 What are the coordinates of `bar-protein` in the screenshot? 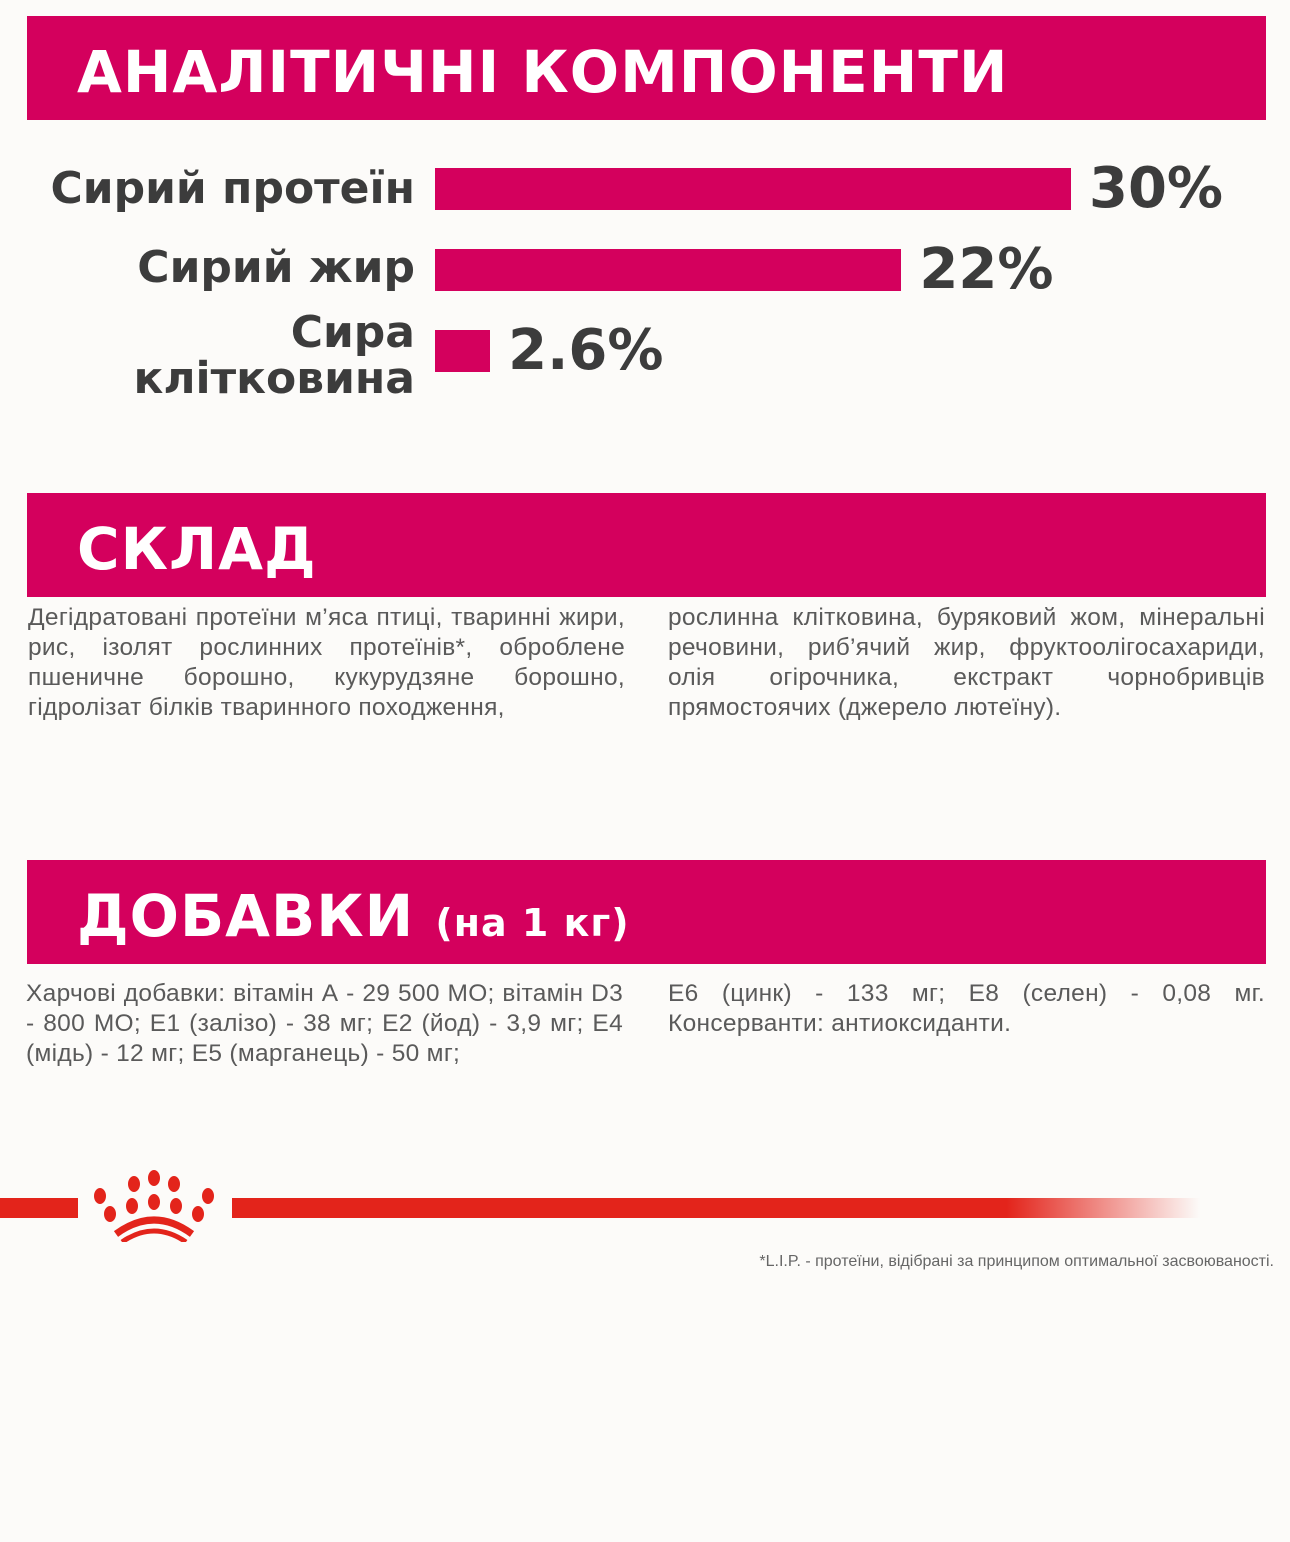 It's located at (753, 189).